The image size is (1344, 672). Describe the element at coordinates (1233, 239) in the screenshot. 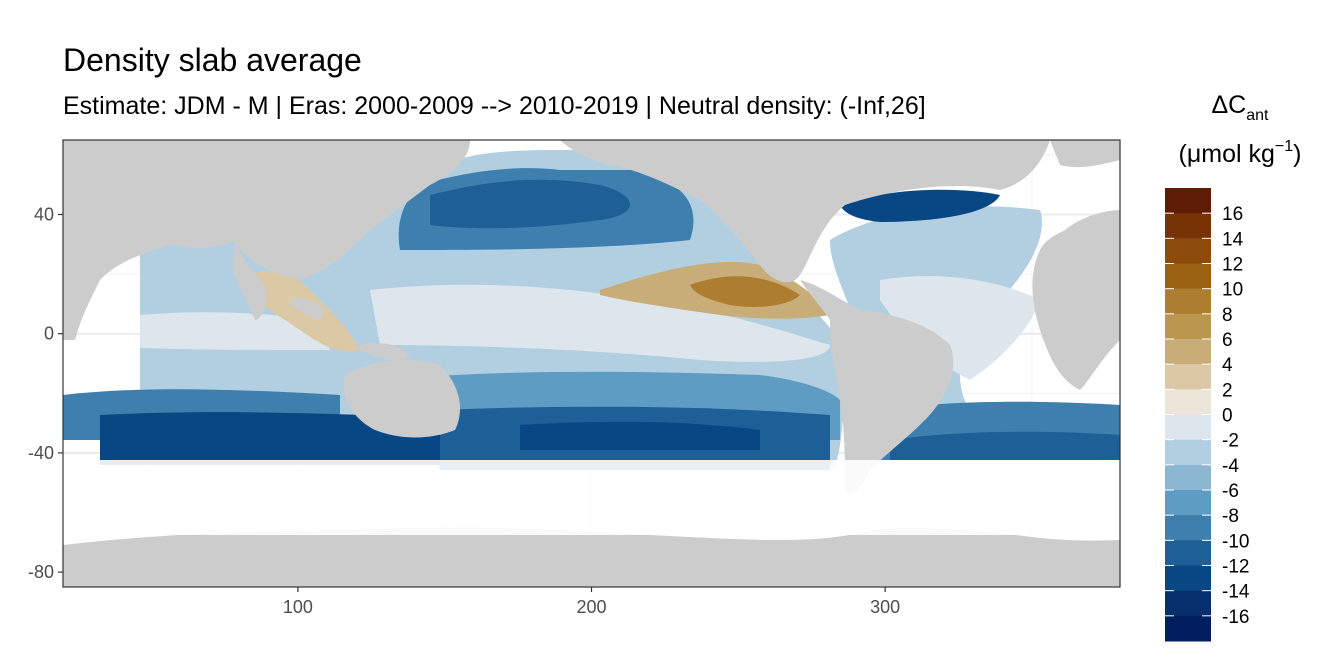

I see `legend-label-1: 14` at that location.